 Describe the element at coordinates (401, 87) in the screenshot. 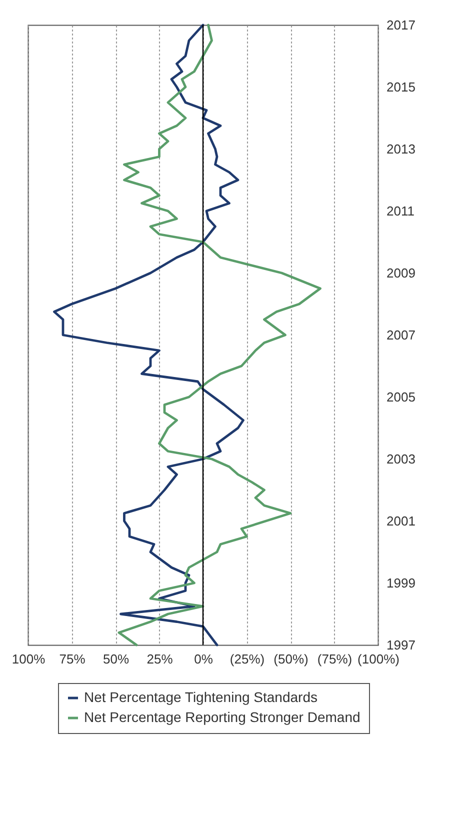

I see `y-tick-label: 2015` at that location.